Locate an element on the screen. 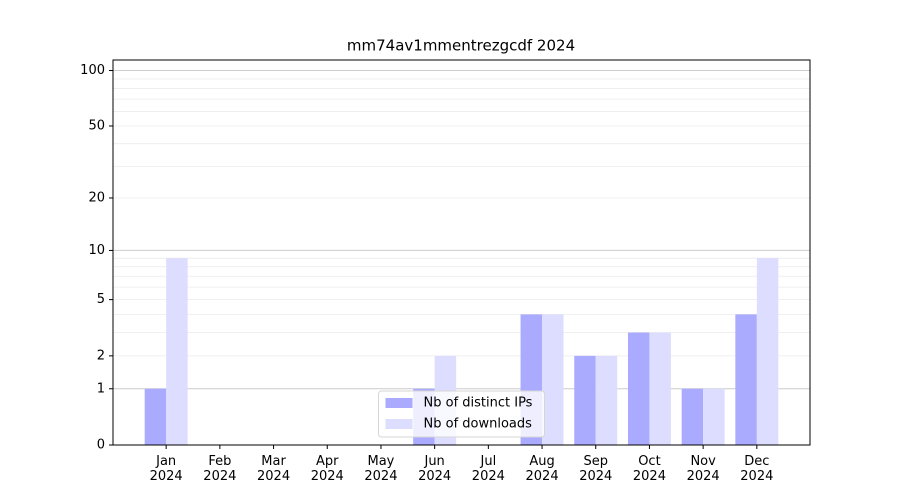 The image size is (900, 500). y-tick-label: 5 is located at coordinates (101, 299).